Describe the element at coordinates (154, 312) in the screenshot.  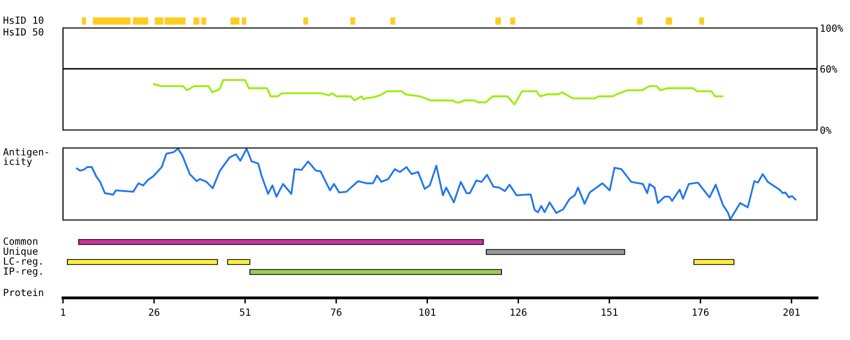
I see `x-tick-label: 26` at that location.